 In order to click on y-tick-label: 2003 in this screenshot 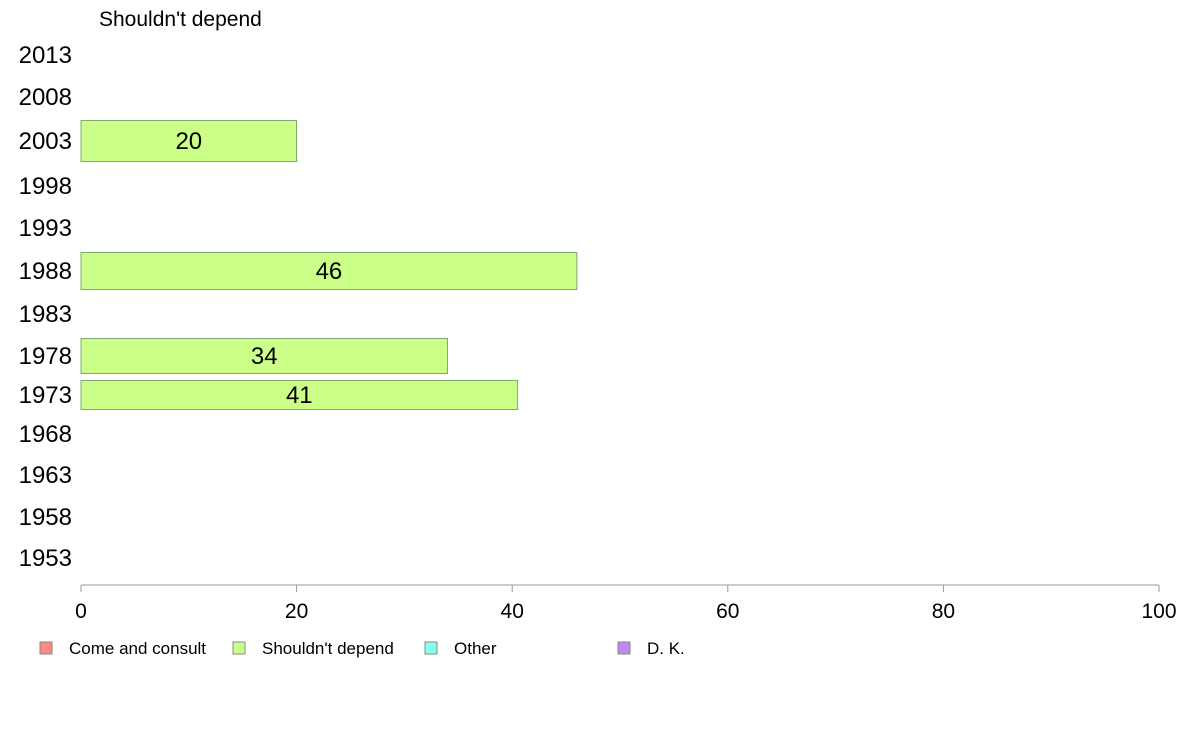, I will do `click(45, 141)`.